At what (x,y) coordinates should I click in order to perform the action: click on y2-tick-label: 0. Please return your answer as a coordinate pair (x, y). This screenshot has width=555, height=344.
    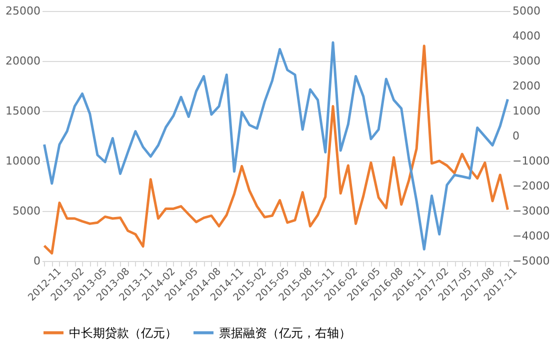
    Looking at the image, I should click on (516, 136).